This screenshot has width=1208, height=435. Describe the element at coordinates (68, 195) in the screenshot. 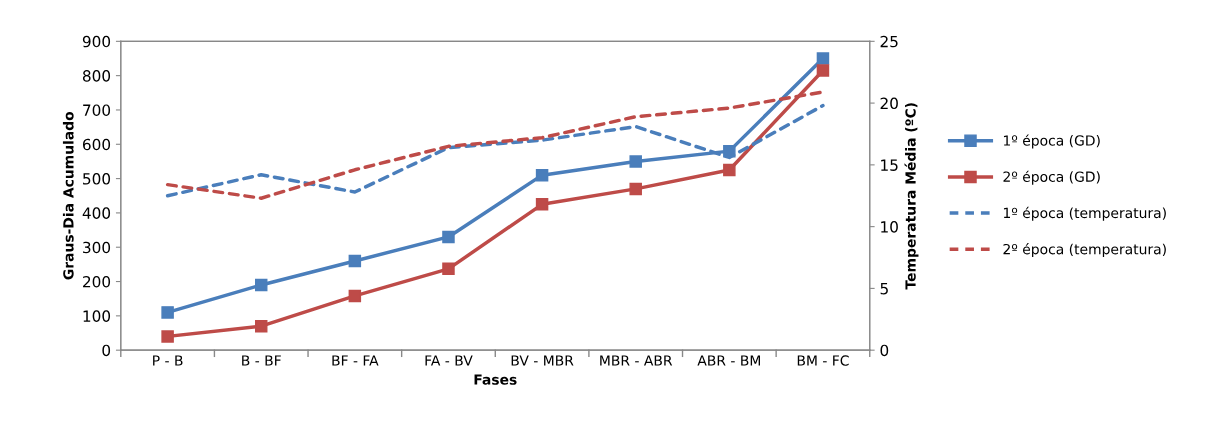

I see `y-axis-title: Graus-Dia Acumulado` at that location.